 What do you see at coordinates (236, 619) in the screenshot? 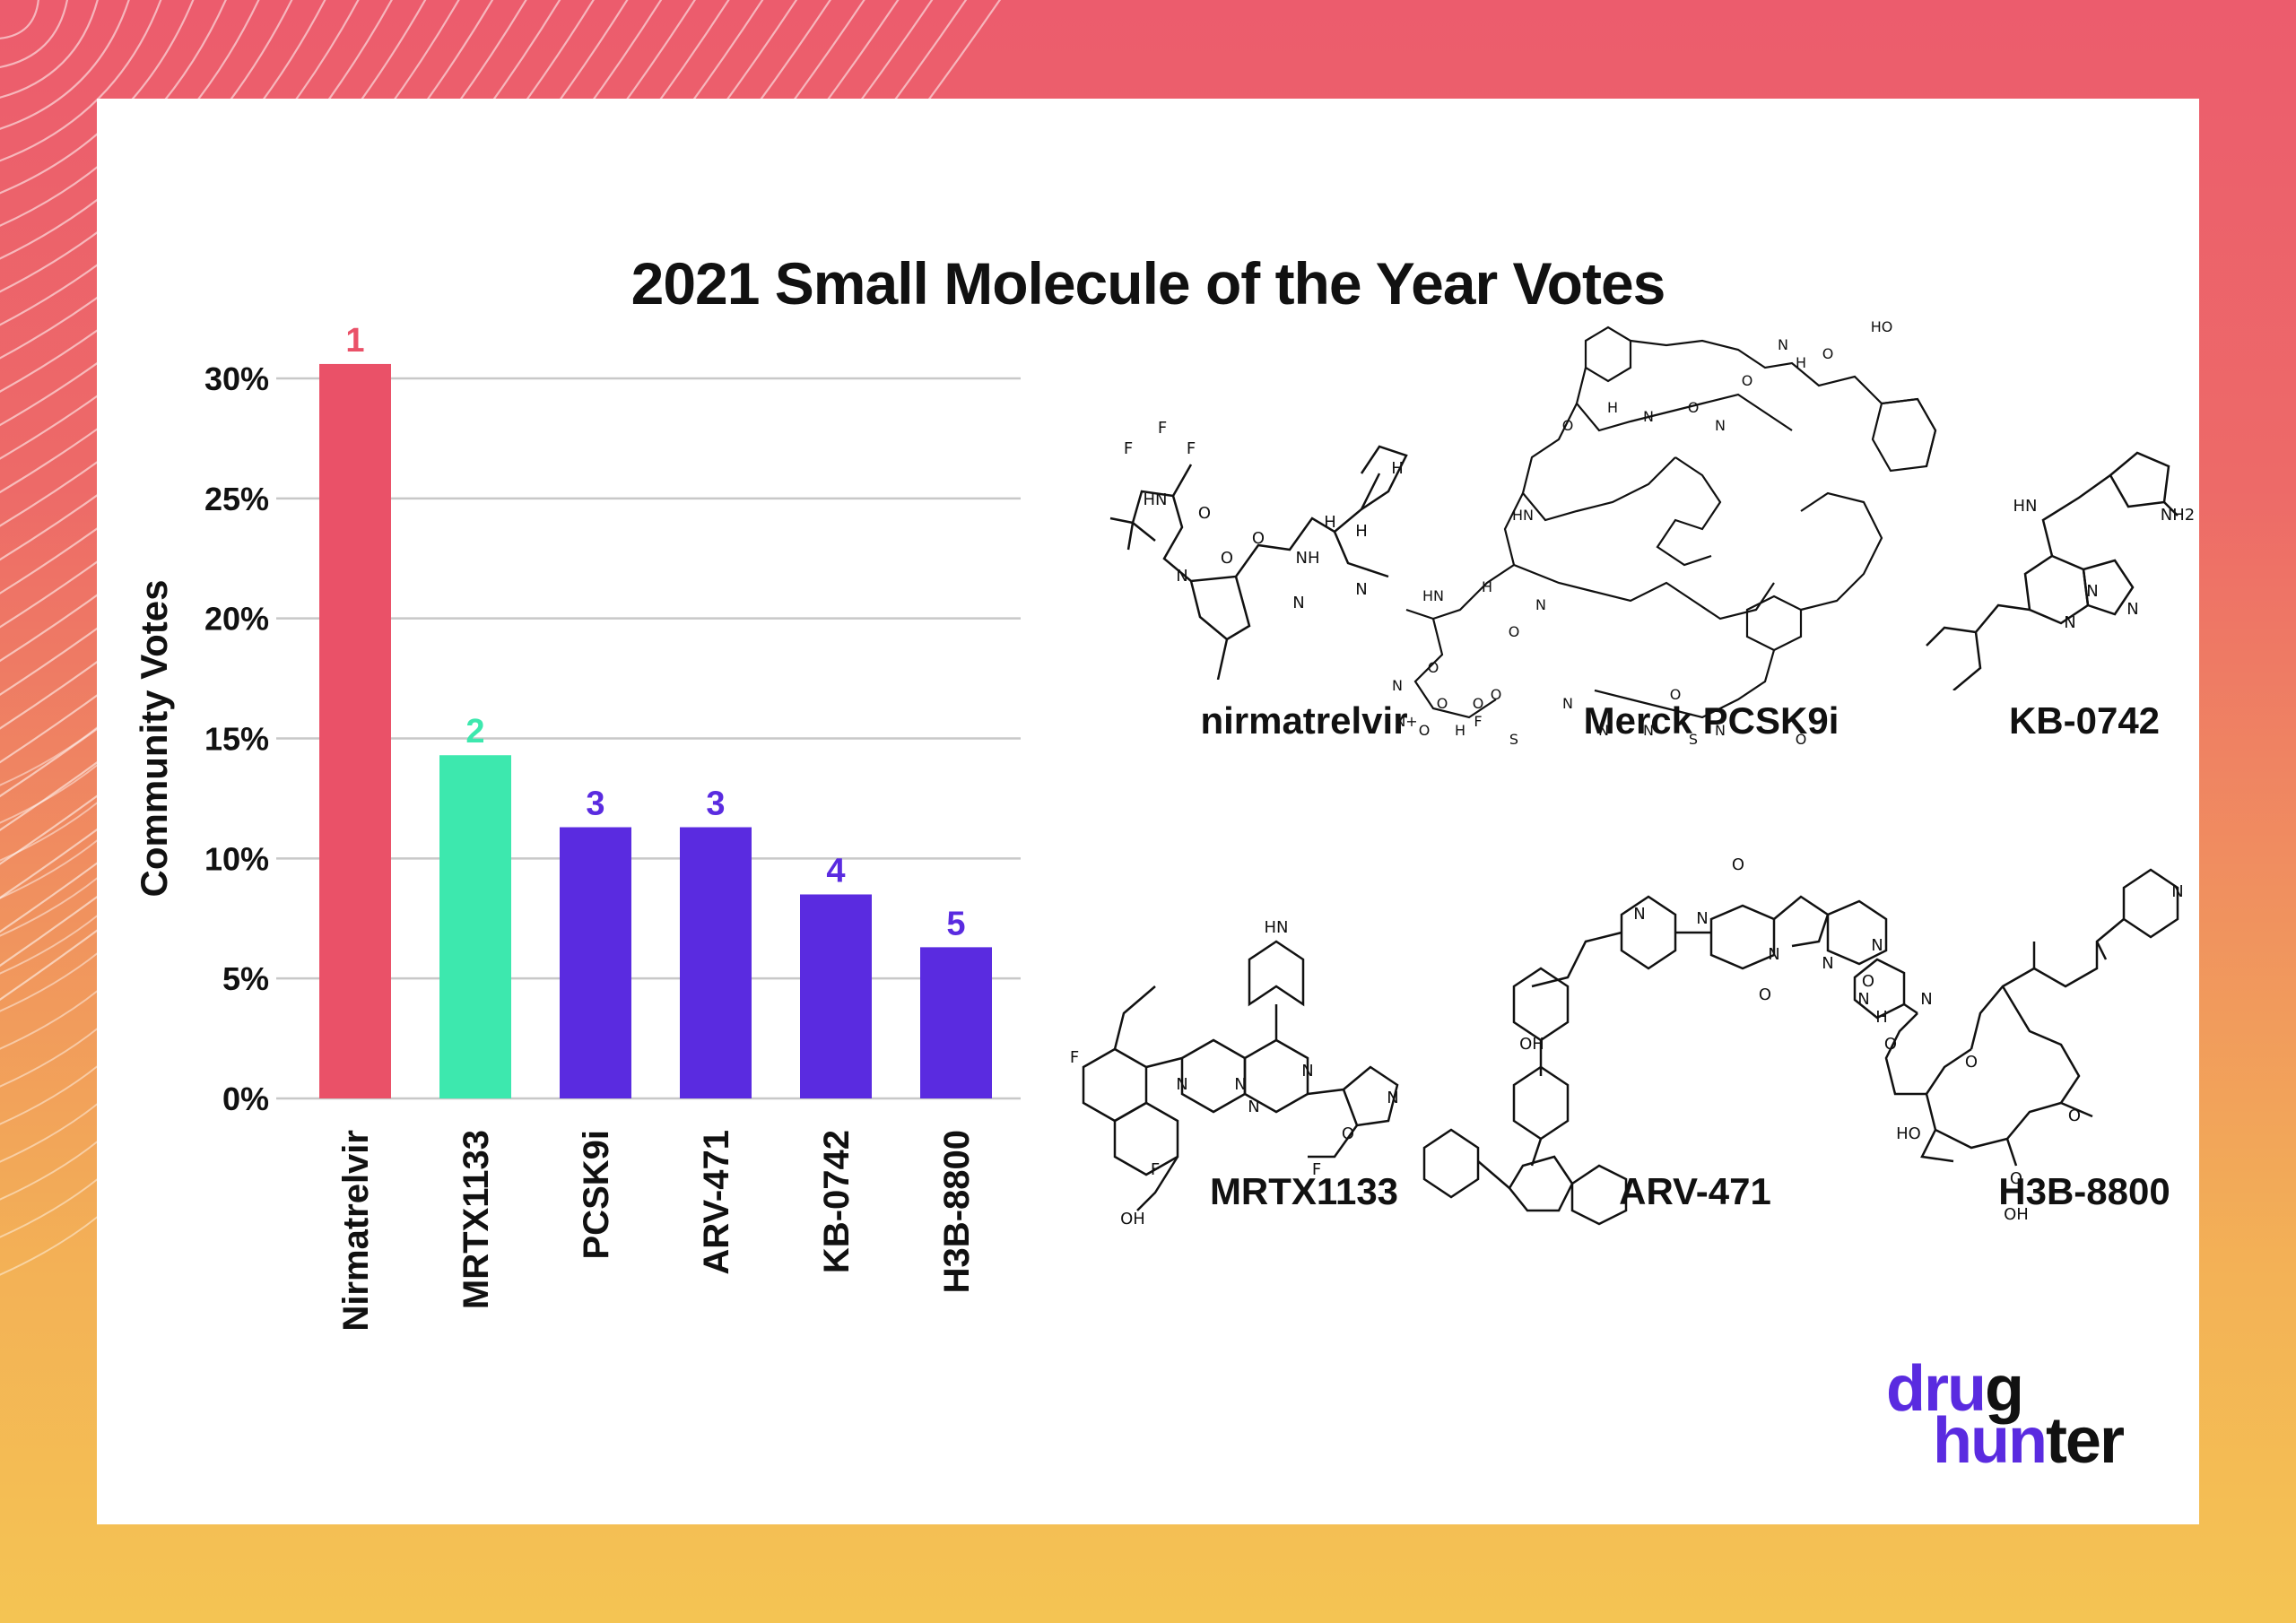
I see `y-tick-label: 20%` at bounding box center [236, 619].